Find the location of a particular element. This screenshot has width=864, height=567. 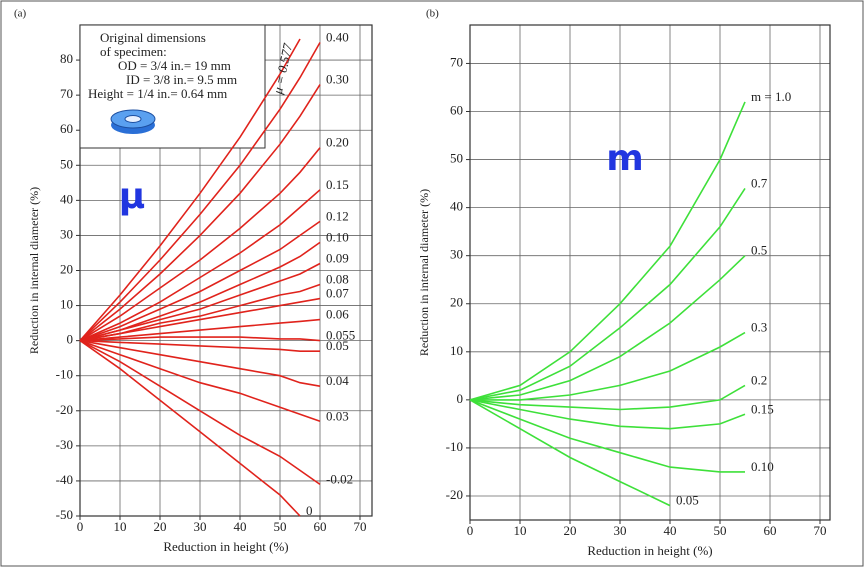

inset-text: Height = 1/4 in.= 0.64 mm is located at coordinates (157, 93).